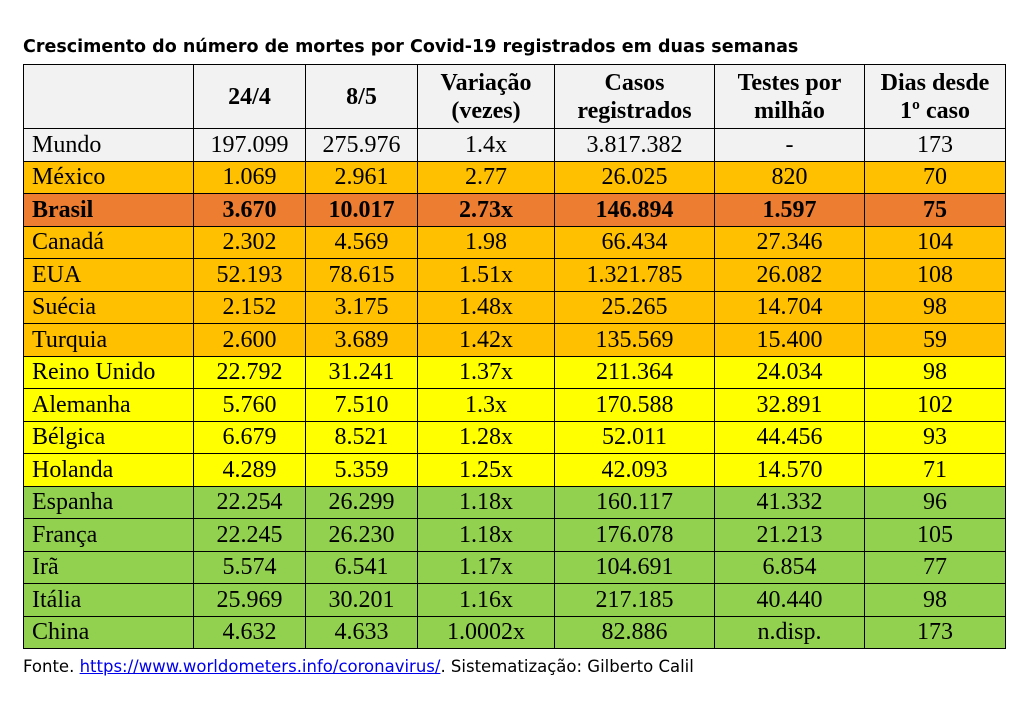 This screenshot has width=1024, height=719. I want to click on cases-cell: 135.569, so click(634, 340).